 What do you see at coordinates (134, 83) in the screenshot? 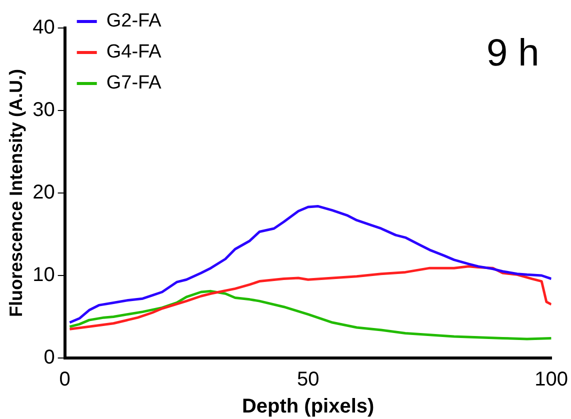
I see `legend-label: G7-FA` at bounding box center [134, 83].